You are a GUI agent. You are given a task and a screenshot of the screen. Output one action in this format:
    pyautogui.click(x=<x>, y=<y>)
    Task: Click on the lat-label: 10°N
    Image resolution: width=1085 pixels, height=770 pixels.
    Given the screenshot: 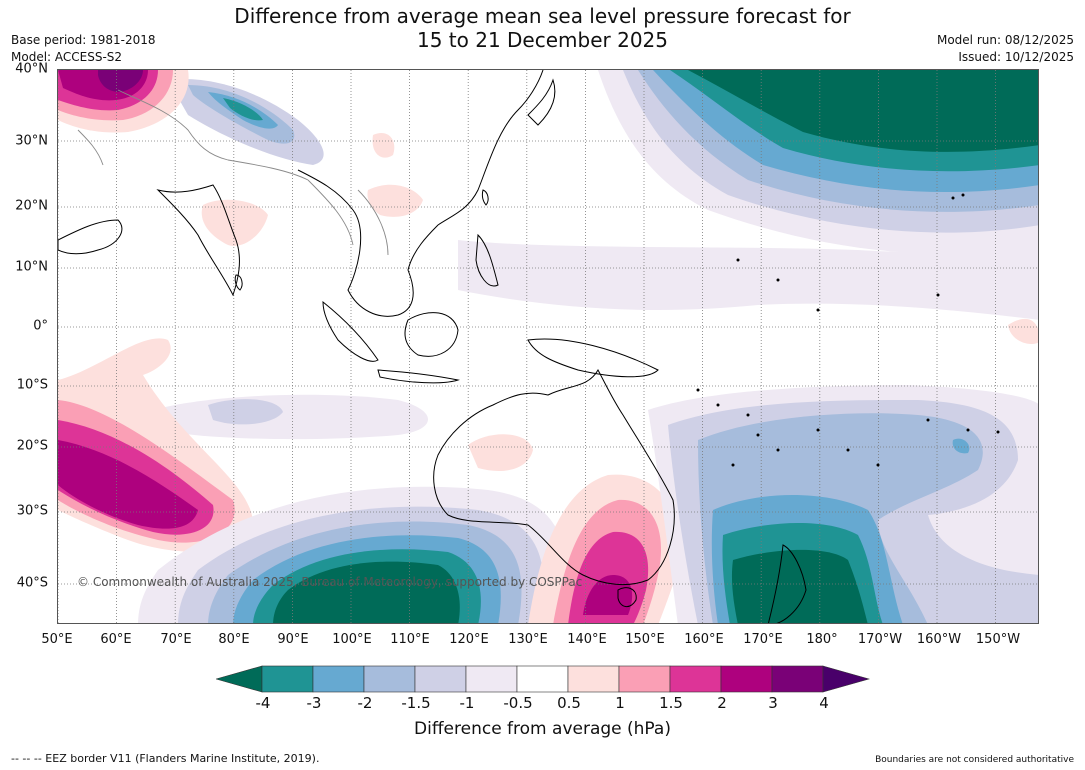 What is the action you would take?
    pyautogui.click(x=31, y=267)
    